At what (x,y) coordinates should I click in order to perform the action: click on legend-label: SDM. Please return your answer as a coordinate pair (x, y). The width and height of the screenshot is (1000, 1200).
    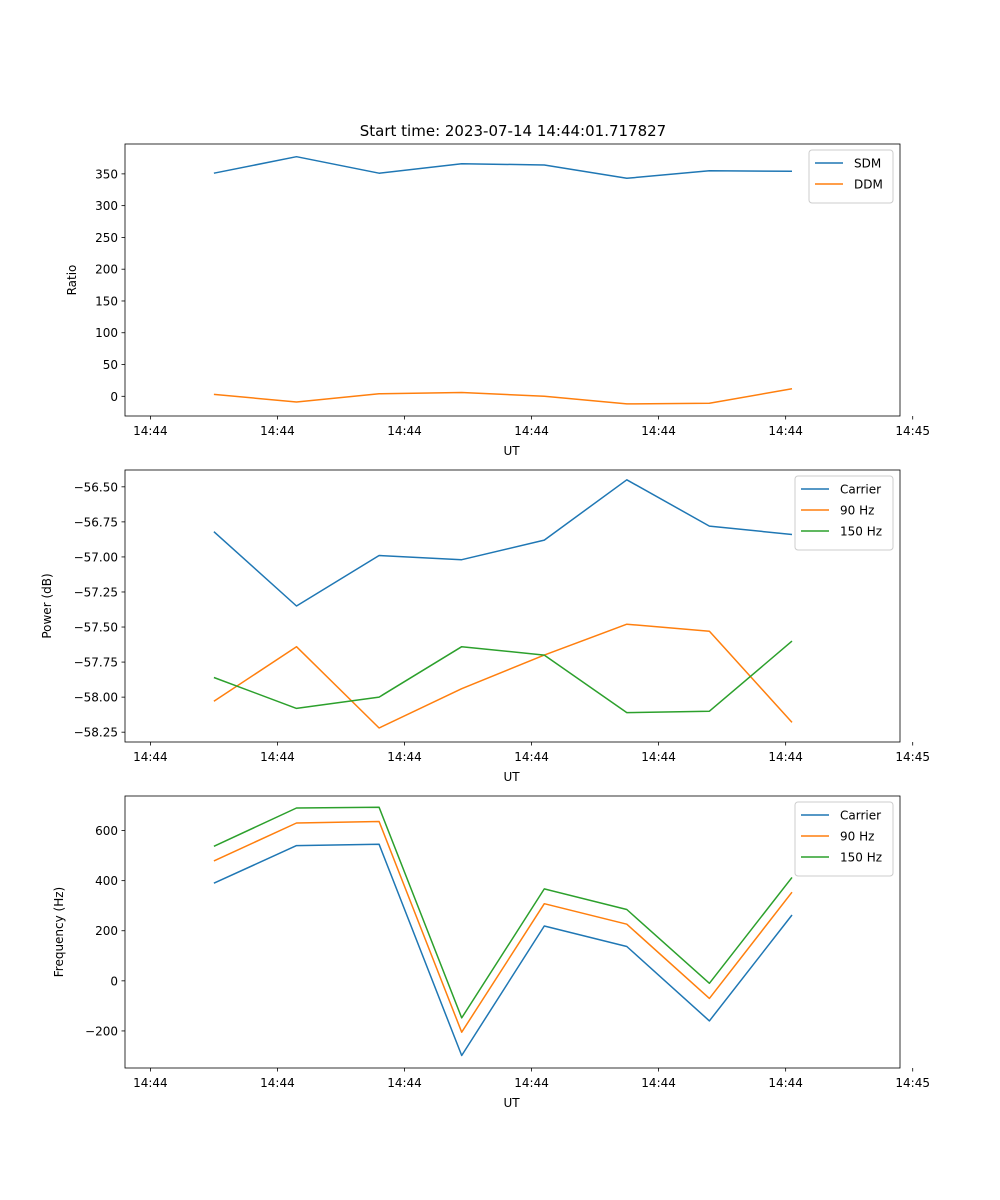
    Looking at the image, I should click on (867, 164).